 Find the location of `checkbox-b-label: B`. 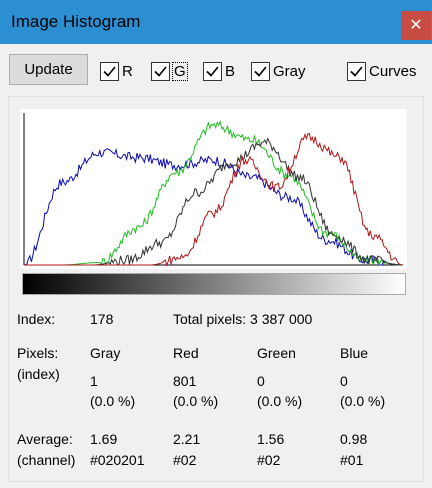

checkbox-b-label: B is located at coordinates (230, 71).